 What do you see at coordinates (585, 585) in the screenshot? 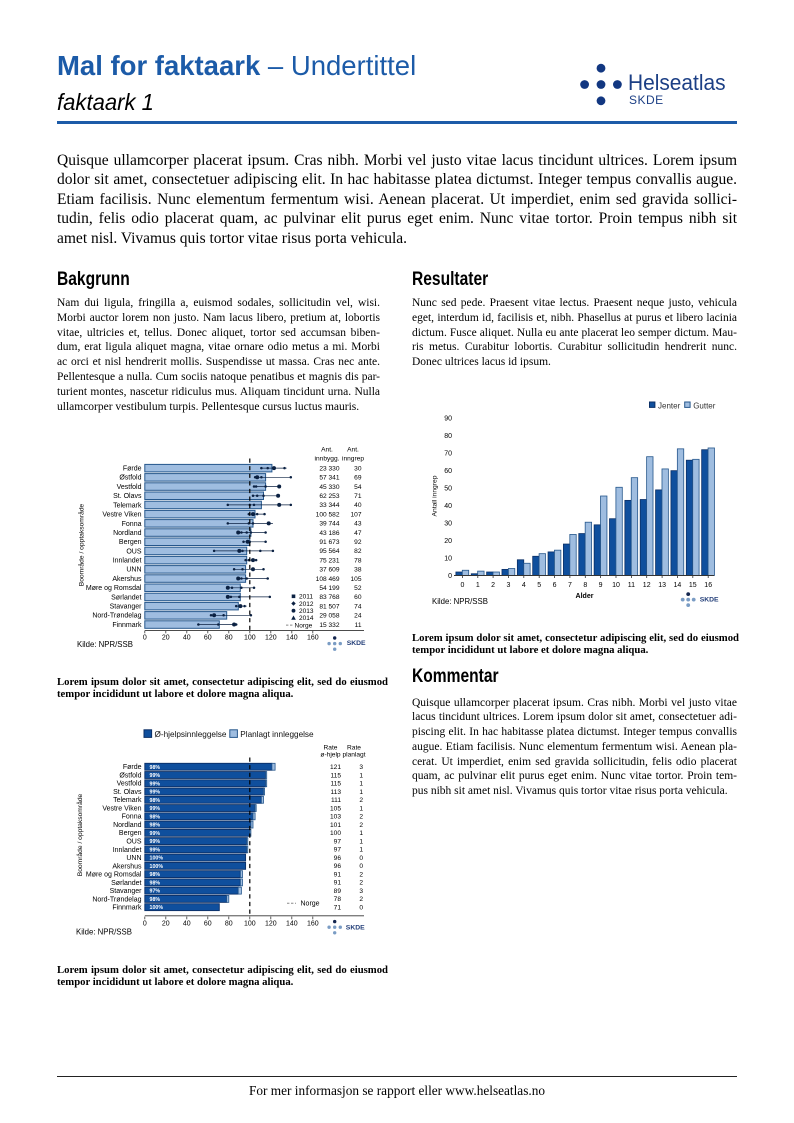
I see `svg-text: 8` at bounding box center [585, 585].